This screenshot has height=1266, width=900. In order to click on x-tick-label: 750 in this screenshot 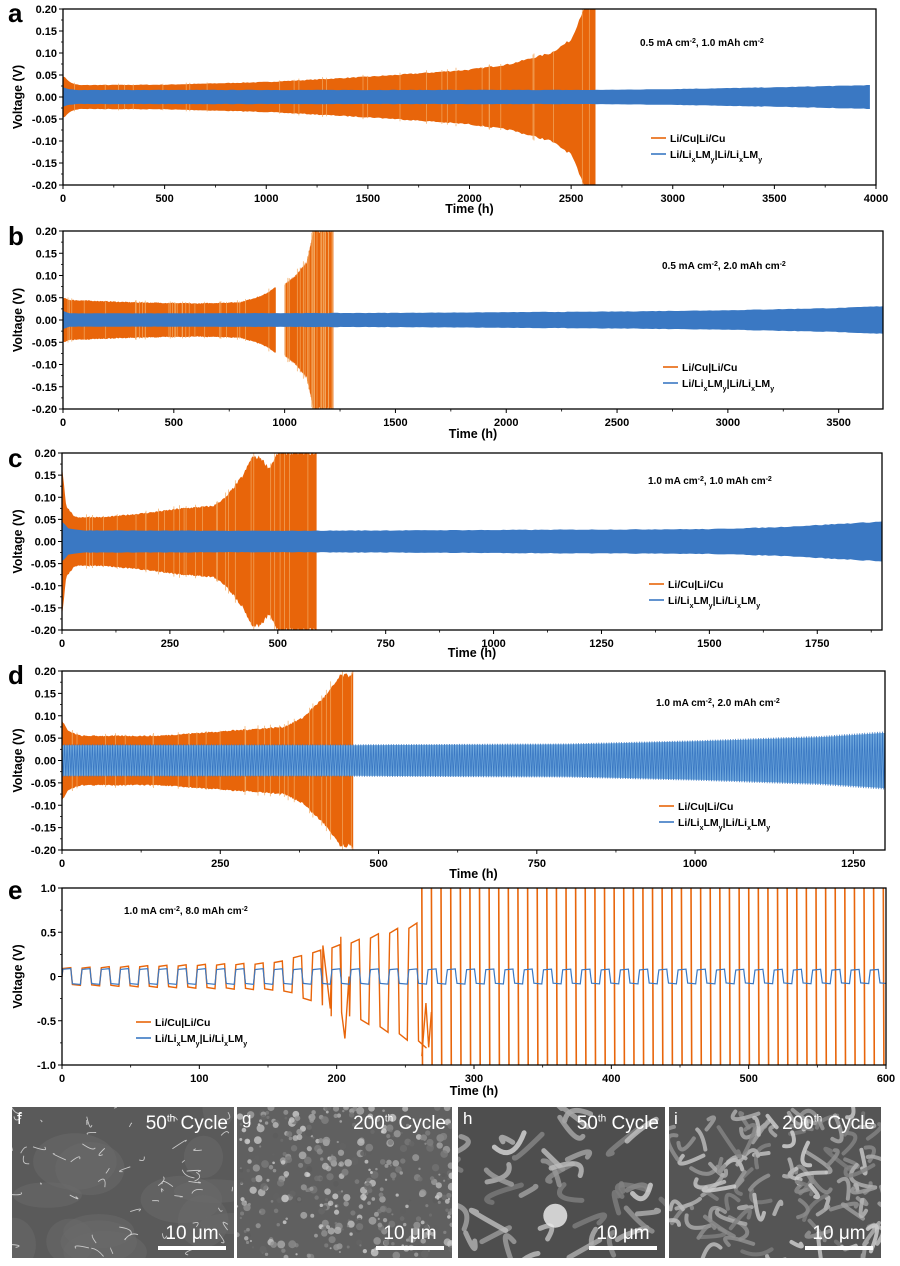, I will do `click(537, 864)`.